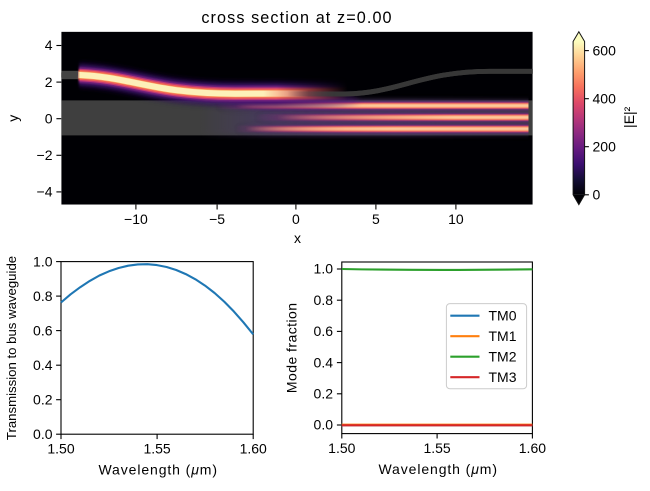 This screenshot has width=650, height=491. I want to click on svg-text: Transmission to bus waveguide, so click(11, 348).